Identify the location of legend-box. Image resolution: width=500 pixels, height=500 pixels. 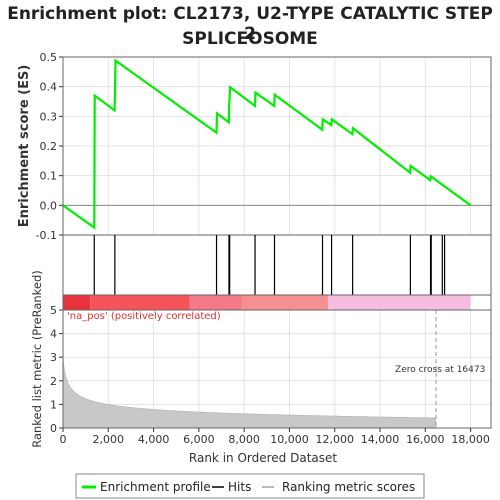
(250, 486).